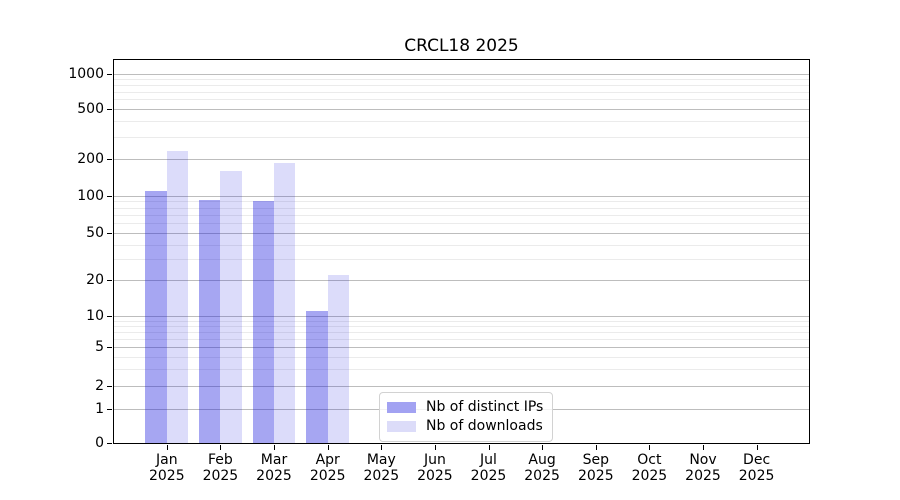 The image size is (900, 500). I want to click on y-tick-label: 10, so click(95, 316).